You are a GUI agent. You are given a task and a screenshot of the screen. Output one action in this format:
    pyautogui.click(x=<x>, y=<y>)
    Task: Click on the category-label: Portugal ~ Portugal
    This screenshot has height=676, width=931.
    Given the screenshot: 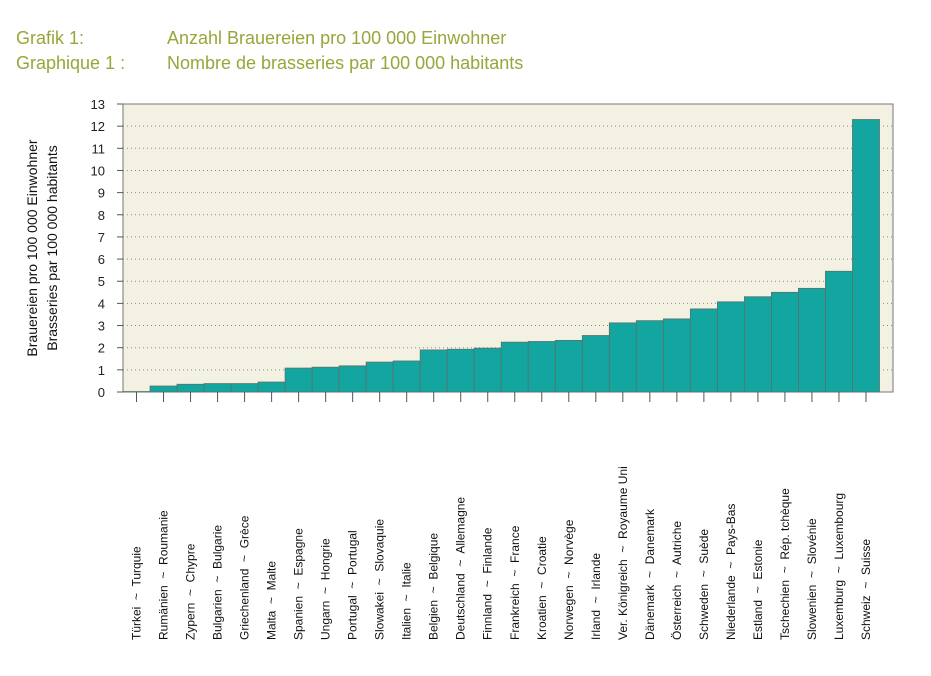 What is the action you would take?
    pyautogui.click(x=353, y=585)
    